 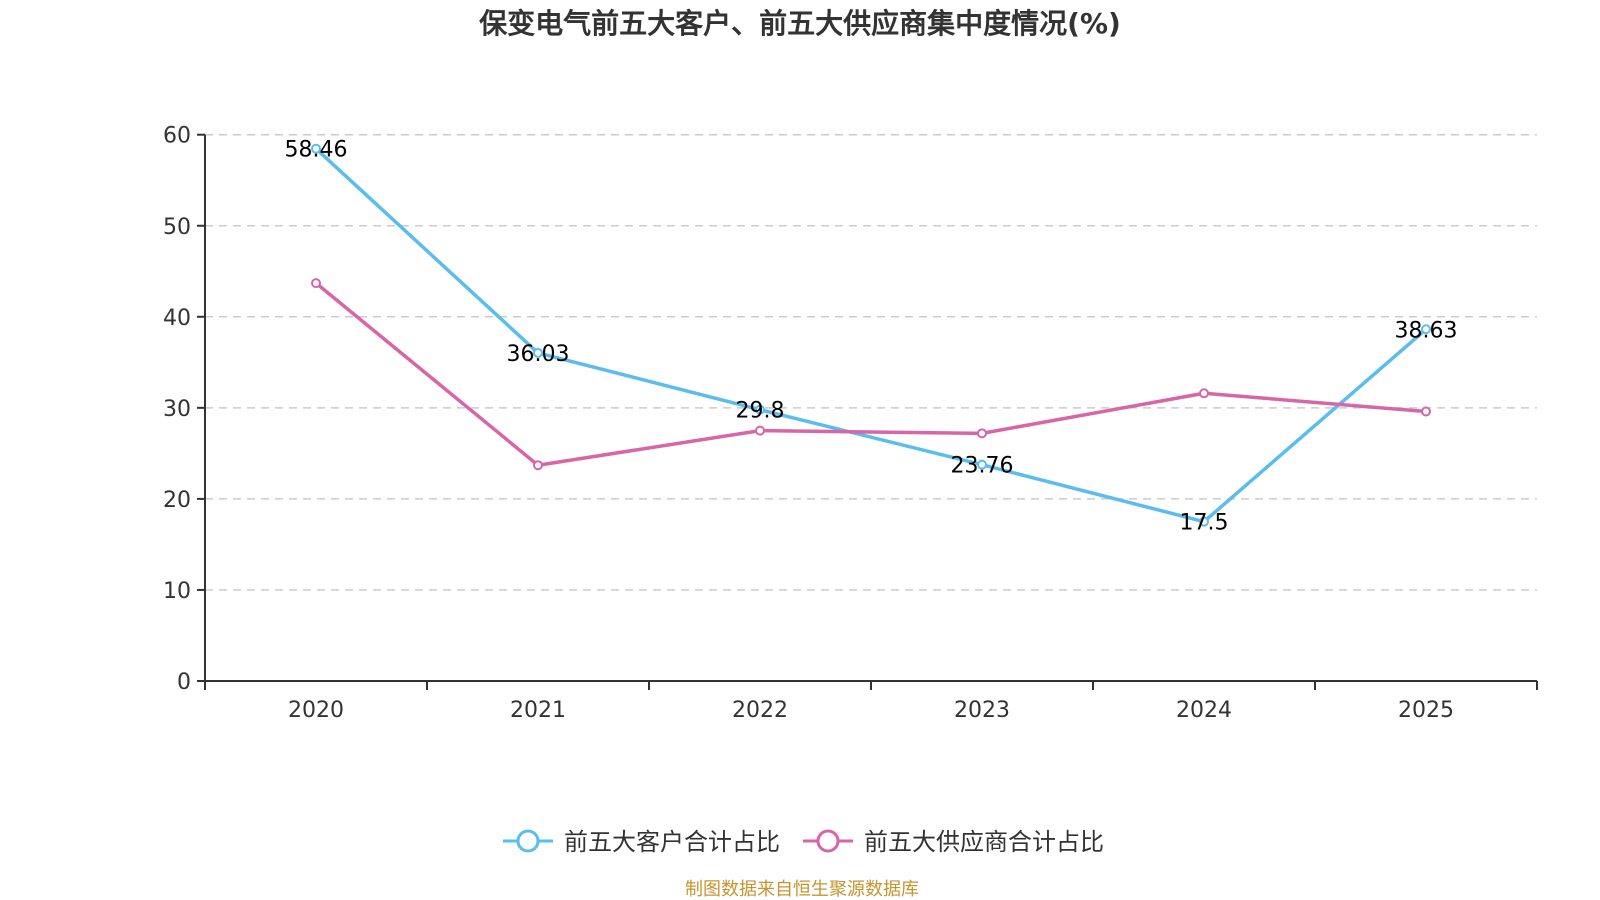 I want to click on data-label: 36.03, so click(x=538, y=354).